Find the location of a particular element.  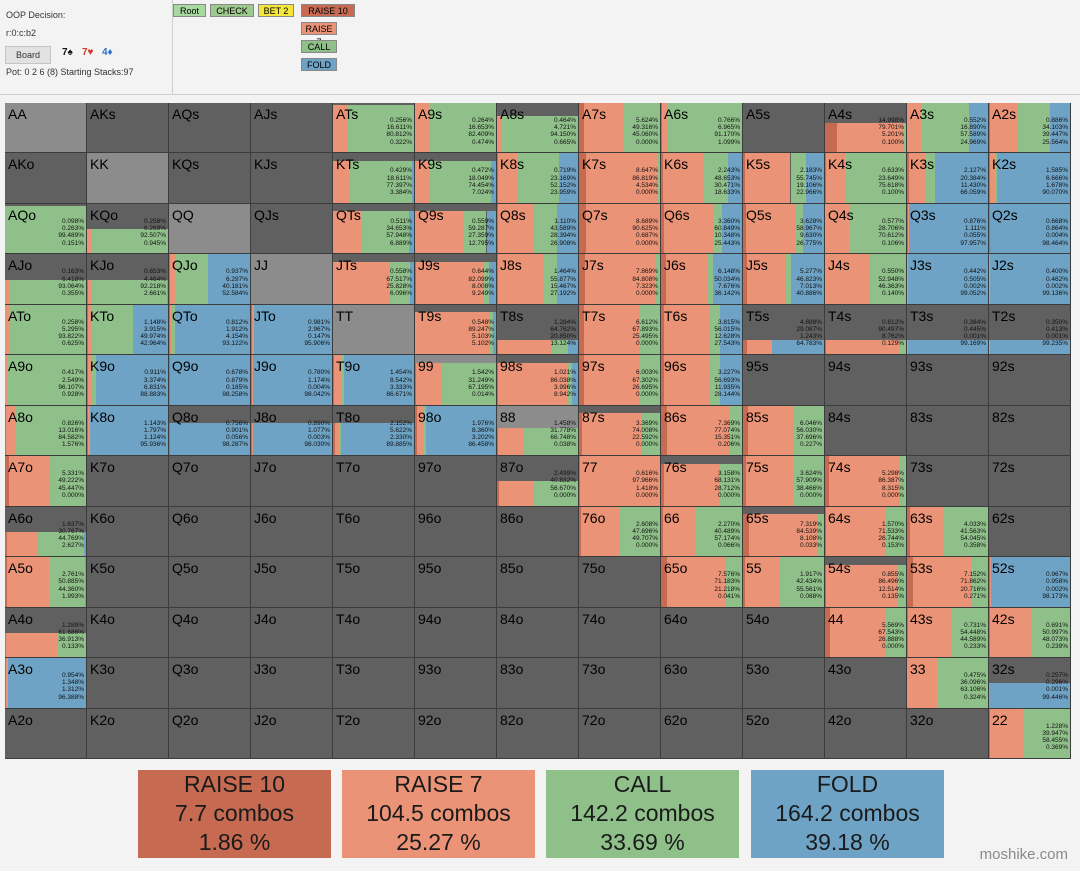

hand-cell-66: 66 2.270% 40.489% 57.174% 0.066% is located at coordinates (702, 532).